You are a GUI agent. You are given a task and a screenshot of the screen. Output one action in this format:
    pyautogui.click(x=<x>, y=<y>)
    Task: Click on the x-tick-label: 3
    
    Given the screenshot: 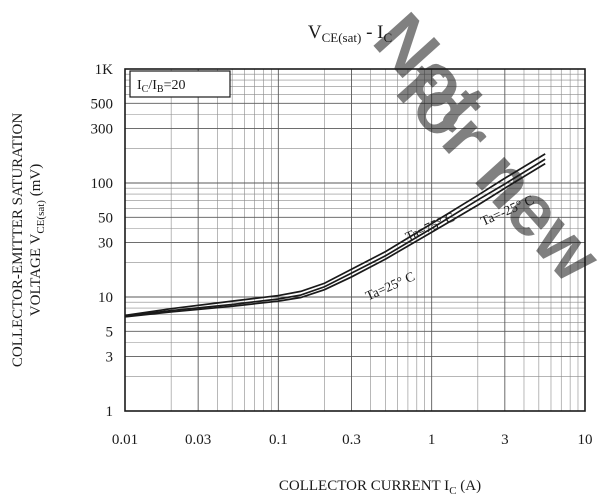 What is the action you would take?
    pyautogui.click(x=505, y=440)
    